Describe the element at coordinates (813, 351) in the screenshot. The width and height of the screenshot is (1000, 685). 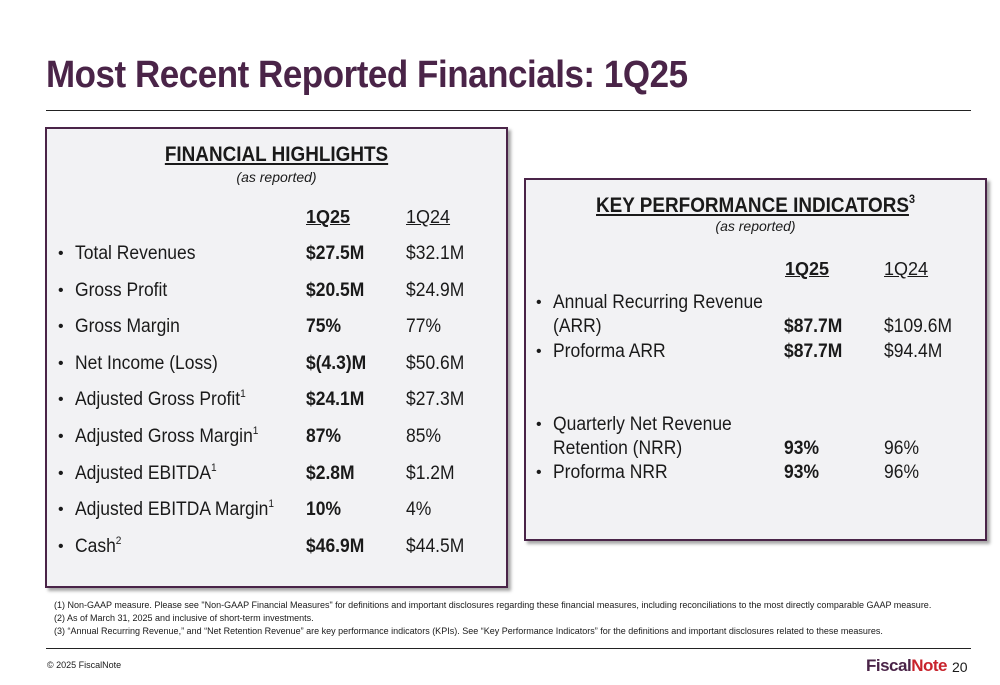
I see `kpi-proforma-arr-1q25: $87.7M` at that location.